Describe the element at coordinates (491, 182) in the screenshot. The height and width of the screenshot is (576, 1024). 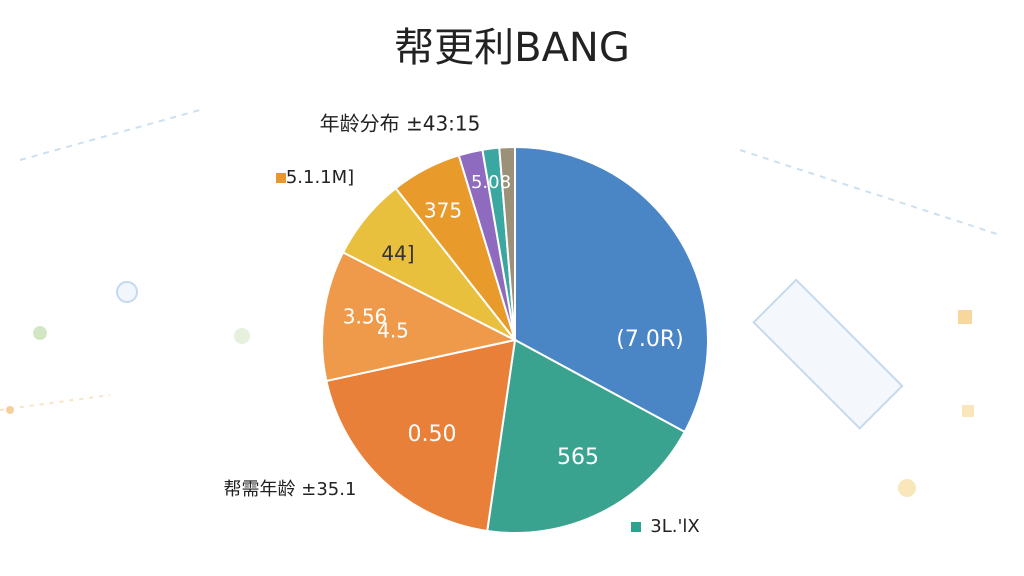
I see `annotation: 5.08` at that location.